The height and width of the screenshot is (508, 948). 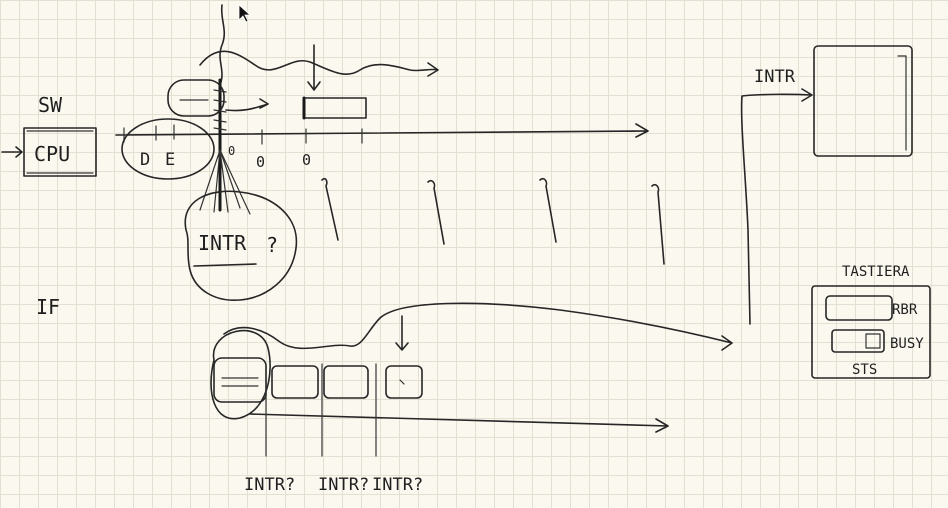 What do you see at coordinates (459, 423) in the screenshot?
I see `bottom-timeline-arrow` at bounding box center [459, 423].